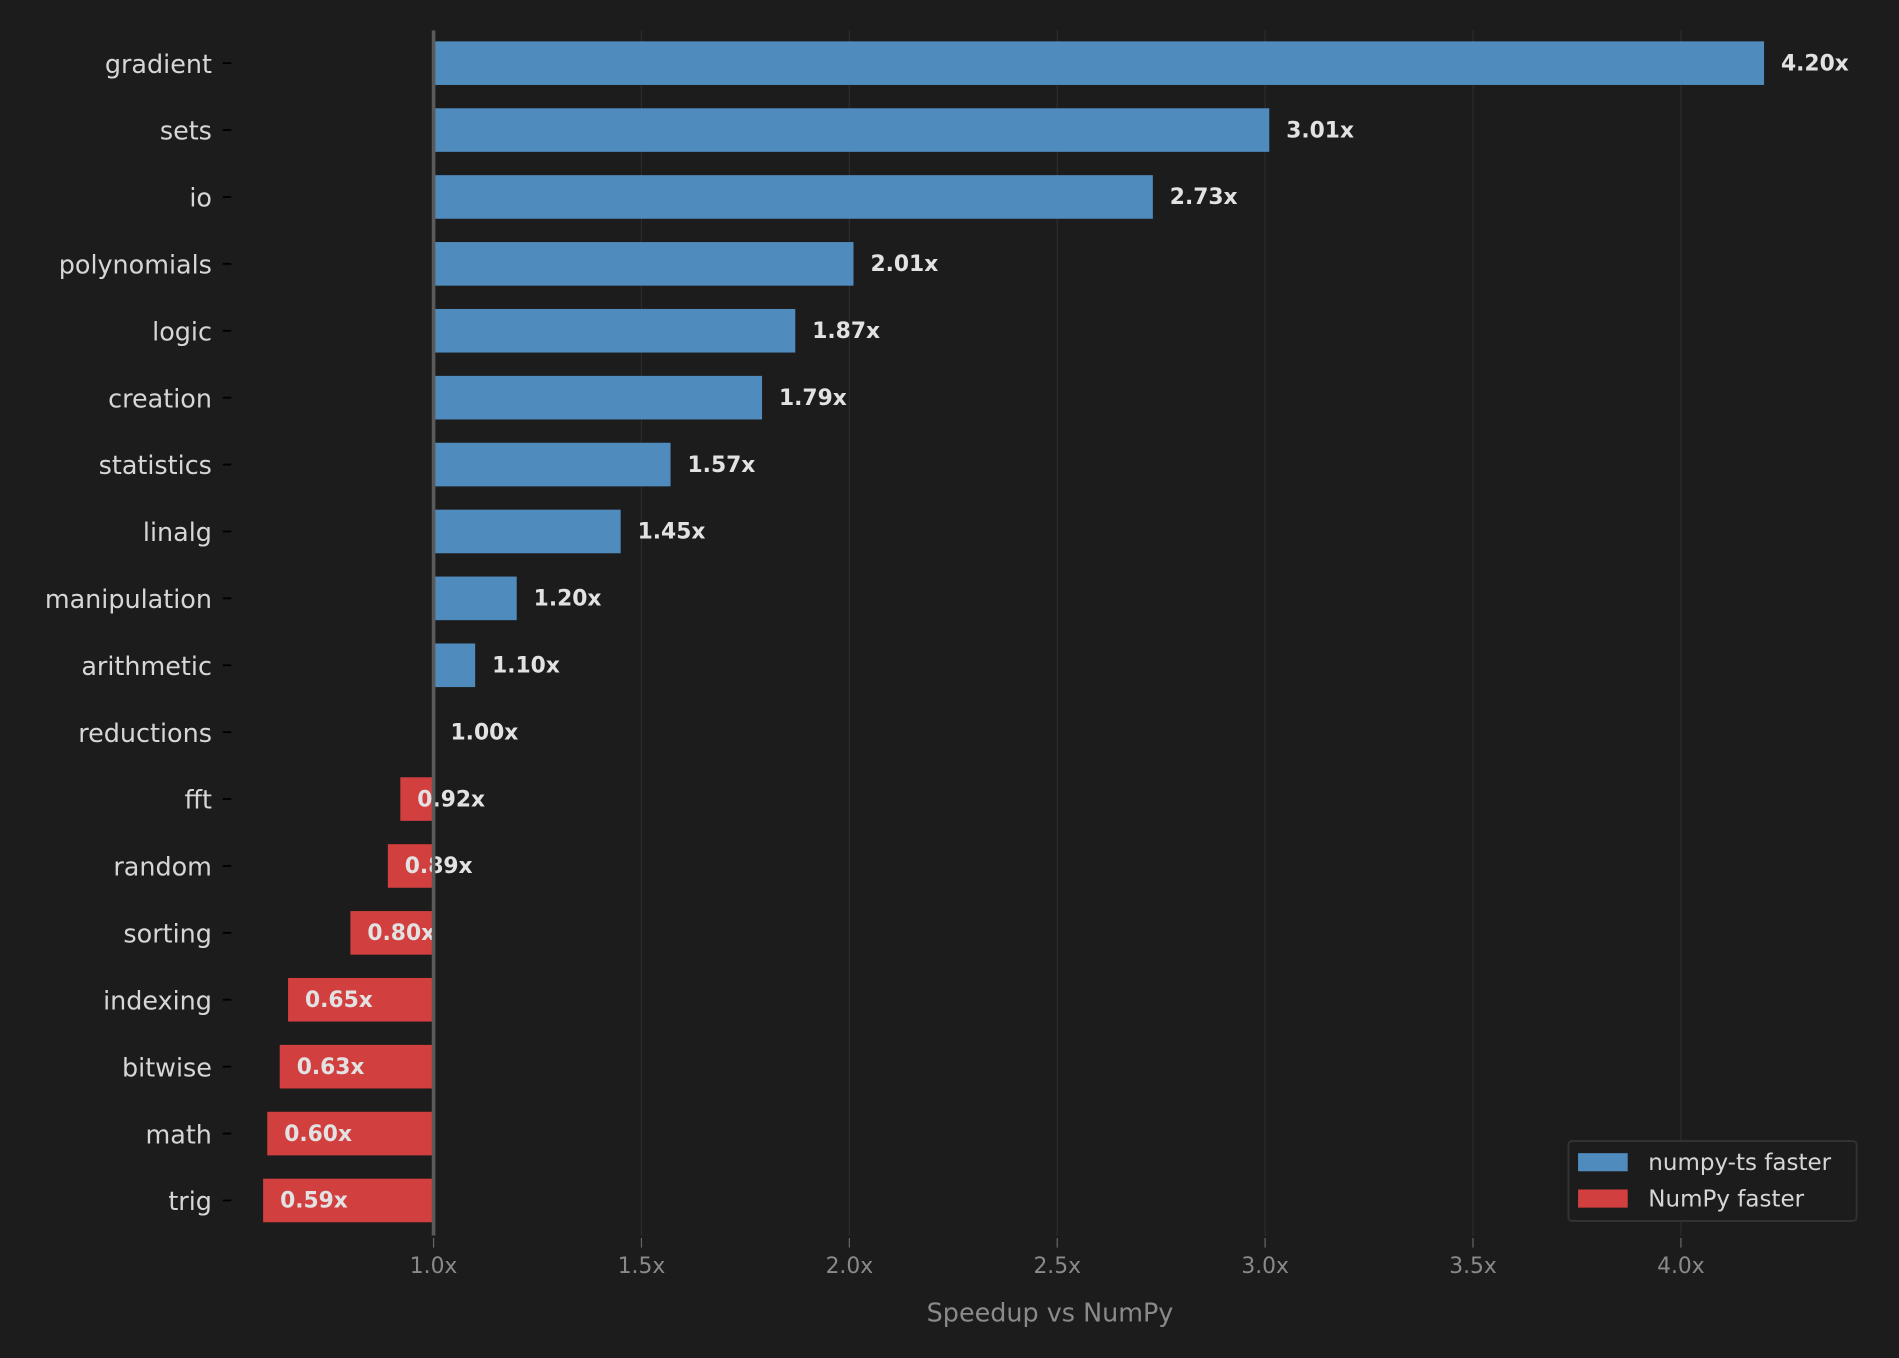 The height and width of the screenshot is (1358, 1899). I want to click on x-axis-ticks: 1.0x 1.5x 2.0x 2.5x 3.0x 3.5x 4.0x, so click(1057, 1258).